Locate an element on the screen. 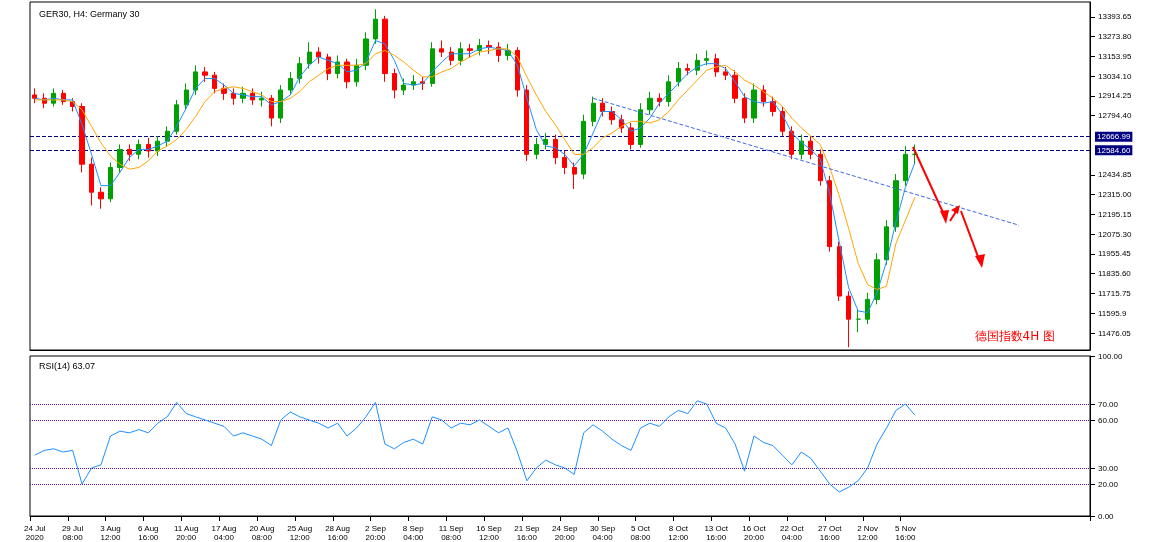  y-tick-label: 11476.05 is located at coordinates (1115, 333).